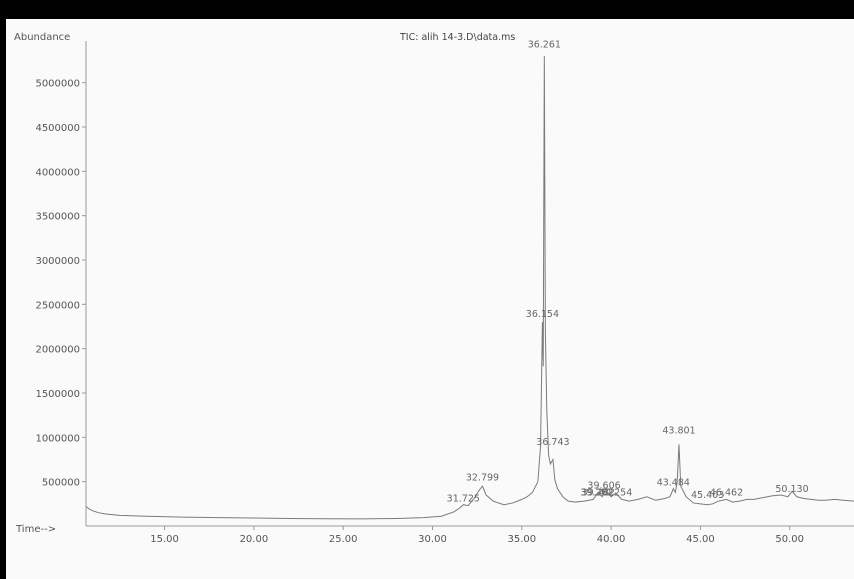 This screenshot has height=579, width=854. I want to click on x-tick-label: 40.00, so click(611, 539).